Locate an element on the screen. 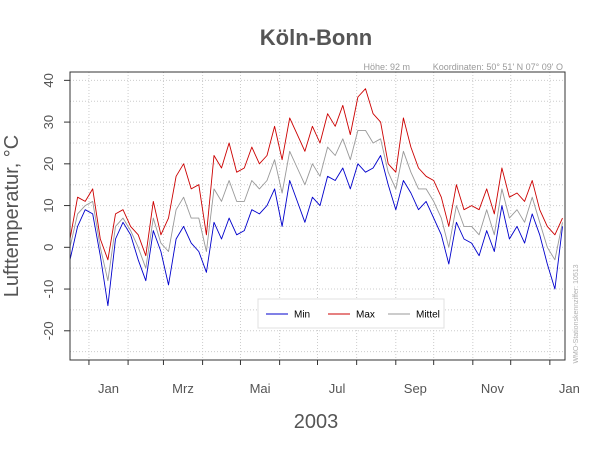  x-tick-label: Mrz is located at coordinates (183, 388).